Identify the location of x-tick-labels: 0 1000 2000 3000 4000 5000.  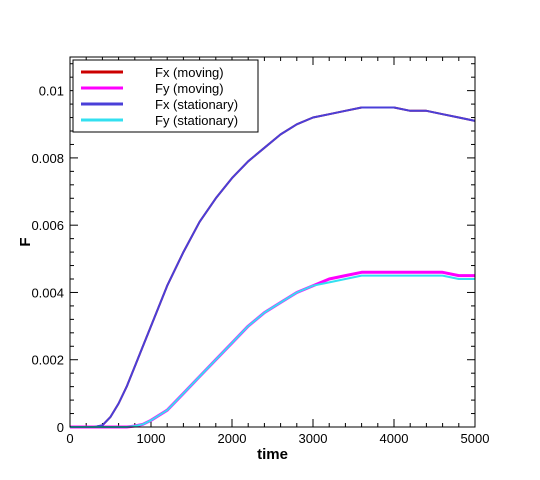
(277, 438).